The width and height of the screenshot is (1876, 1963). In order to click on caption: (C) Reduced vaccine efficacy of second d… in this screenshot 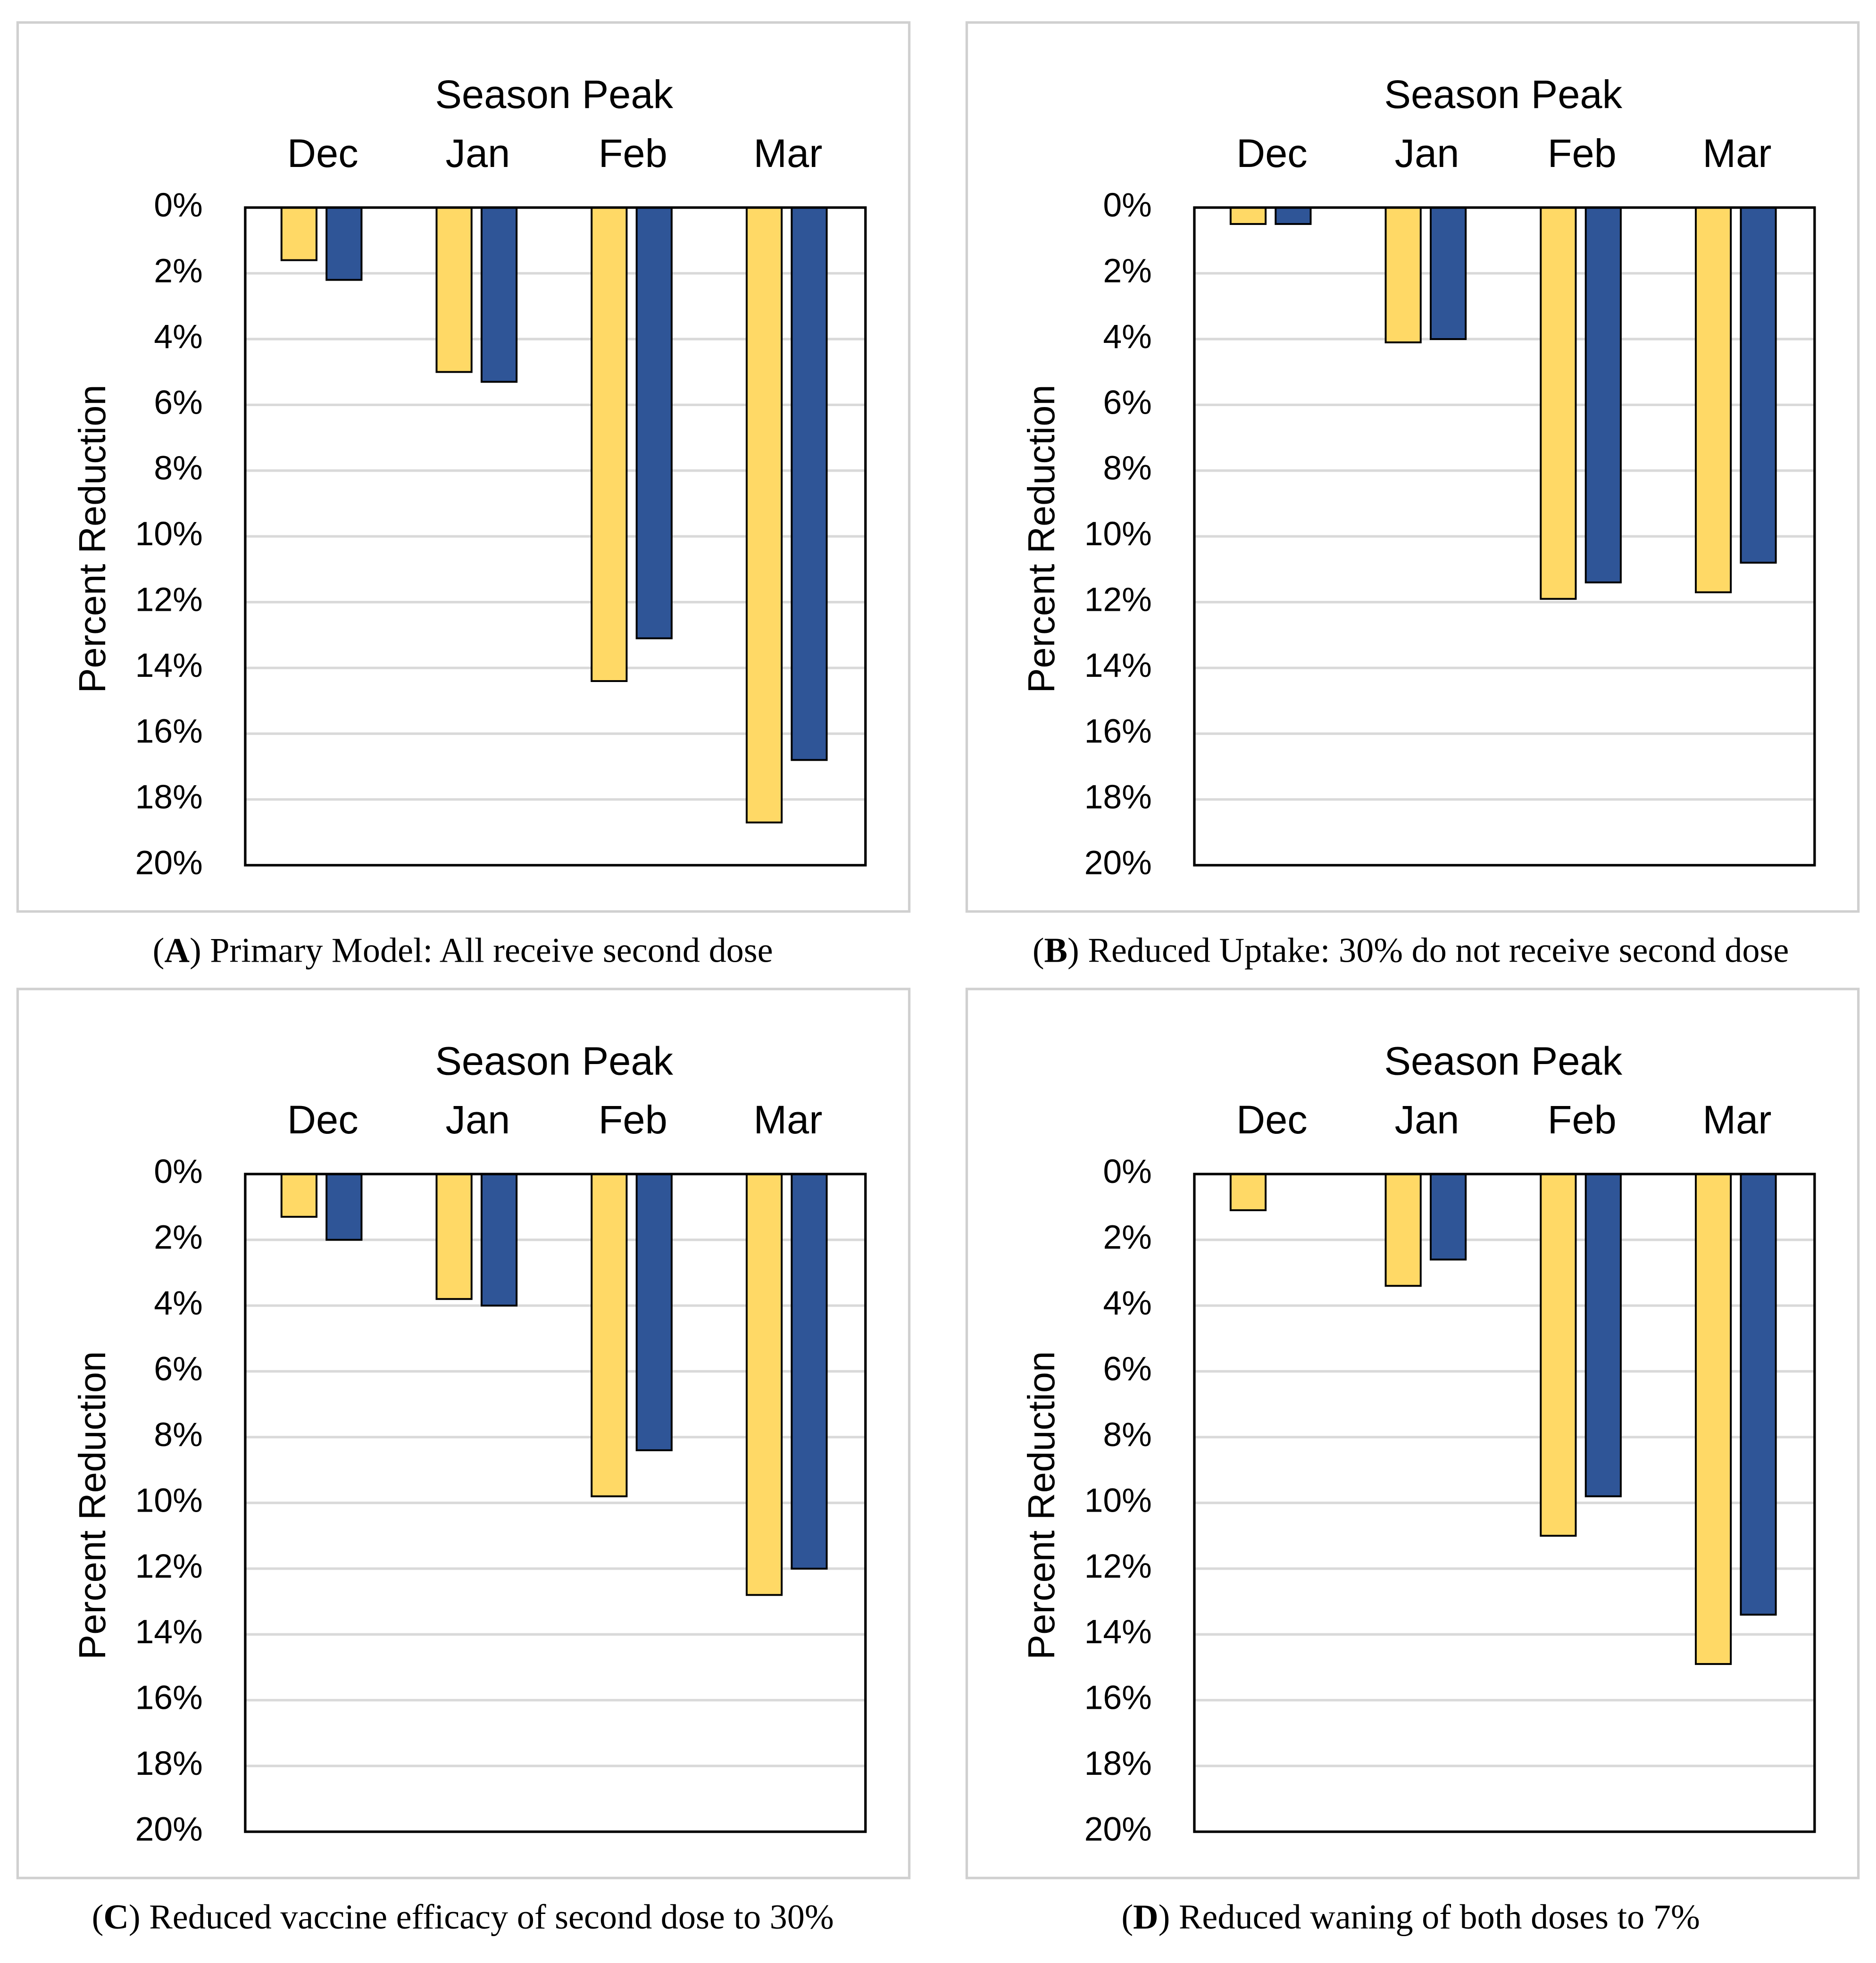, I will do `click(463, 1918)`.